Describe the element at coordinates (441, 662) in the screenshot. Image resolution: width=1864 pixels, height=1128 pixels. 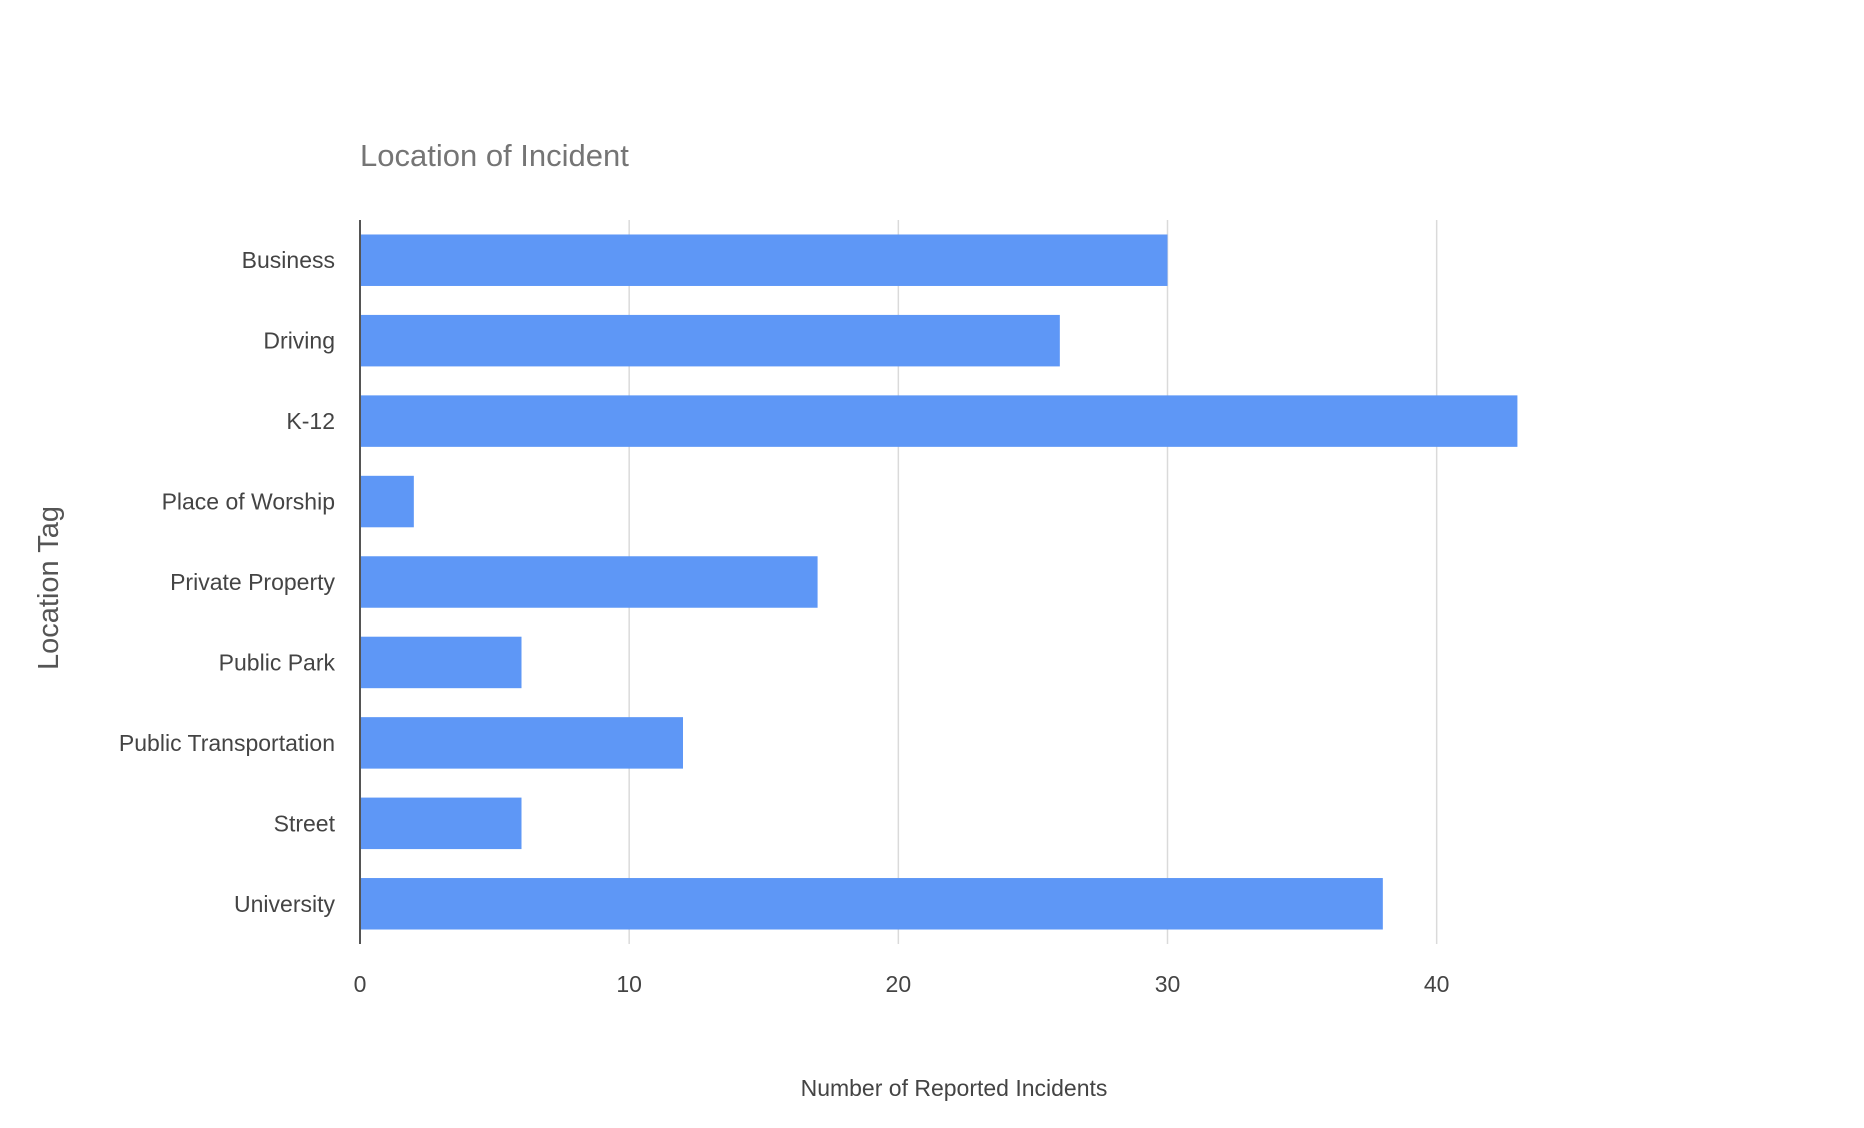
I see `bar-public-park` at that location.